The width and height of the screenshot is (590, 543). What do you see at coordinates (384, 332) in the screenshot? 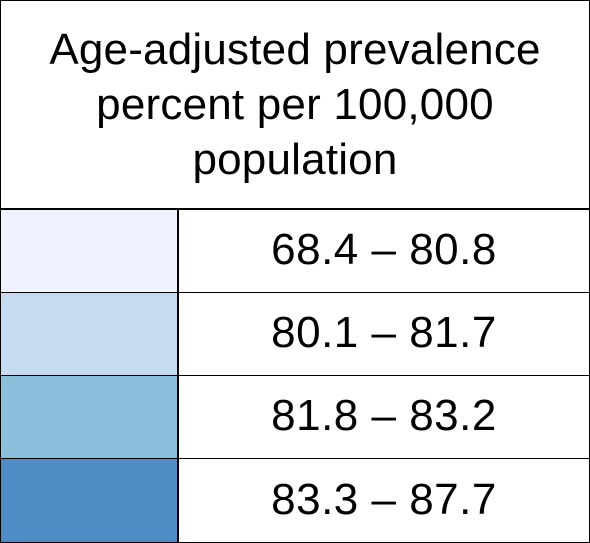
I see `legend-range-2: 80.1 – 81.7` at bounding box center [384, 332].